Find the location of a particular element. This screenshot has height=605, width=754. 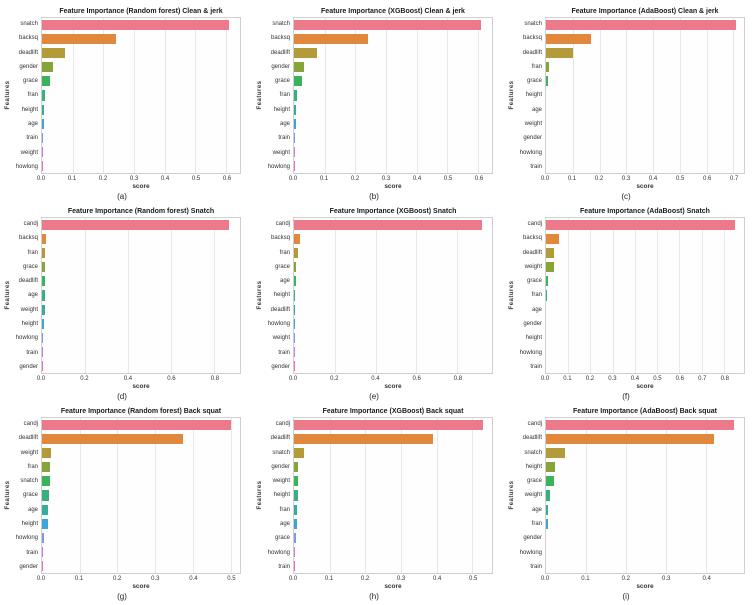

plot-column: 0.0 0.2 0.4 0.6 0.8 score is located at coordinates (139, 304).